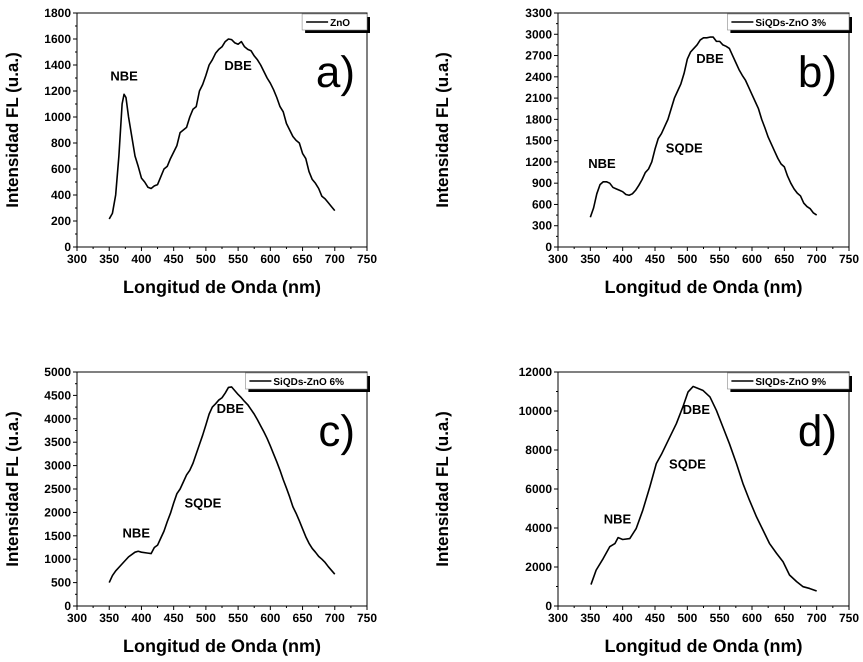  I want to click on y-tick-label: 500, so click(61, 583).